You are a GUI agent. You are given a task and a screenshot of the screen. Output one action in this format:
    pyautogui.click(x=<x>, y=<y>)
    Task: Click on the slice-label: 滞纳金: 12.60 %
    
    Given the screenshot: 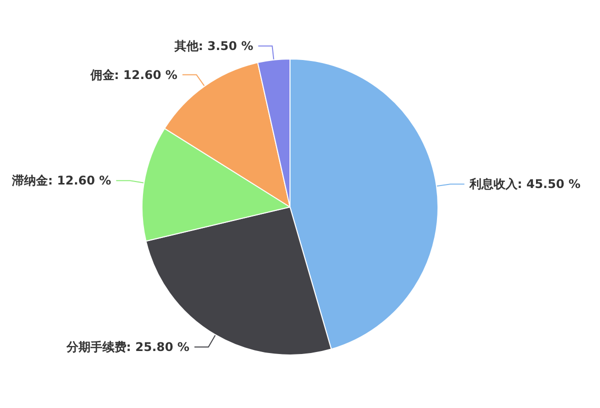 What is the action you would take?
    pyautogui.click(x=61, y=181)
    